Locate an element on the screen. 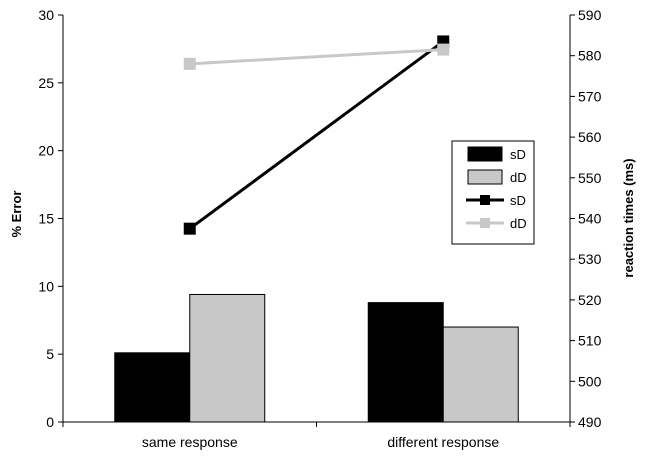 This screenshot has width=646, height=456. right-y-axis: 490 500 510 520 530 540 550 560 570 580 590 is located at coordinates (586, 218).